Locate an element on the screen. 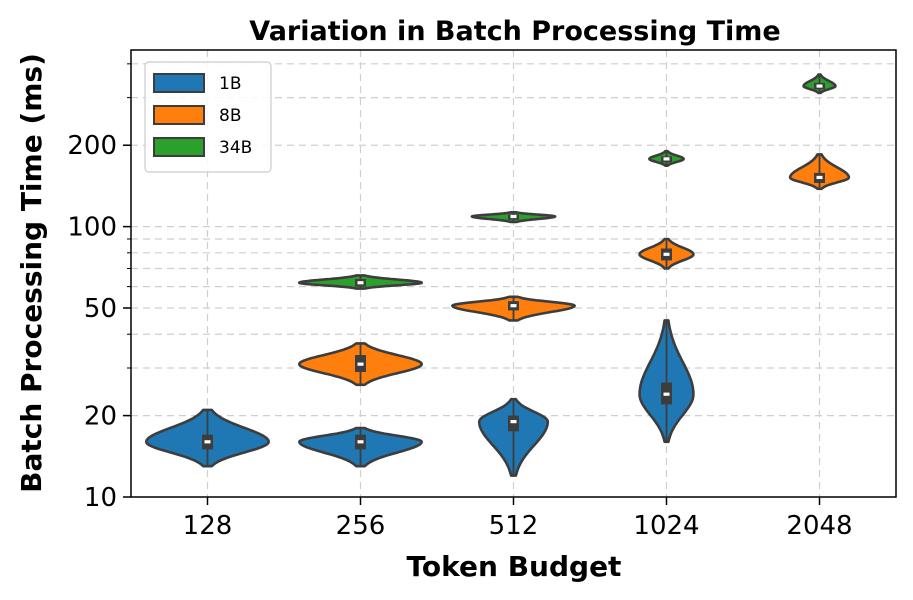 This screenshot has width=913, height=600. x-axis-label: Token Budget is located at coordinates (514, 566).